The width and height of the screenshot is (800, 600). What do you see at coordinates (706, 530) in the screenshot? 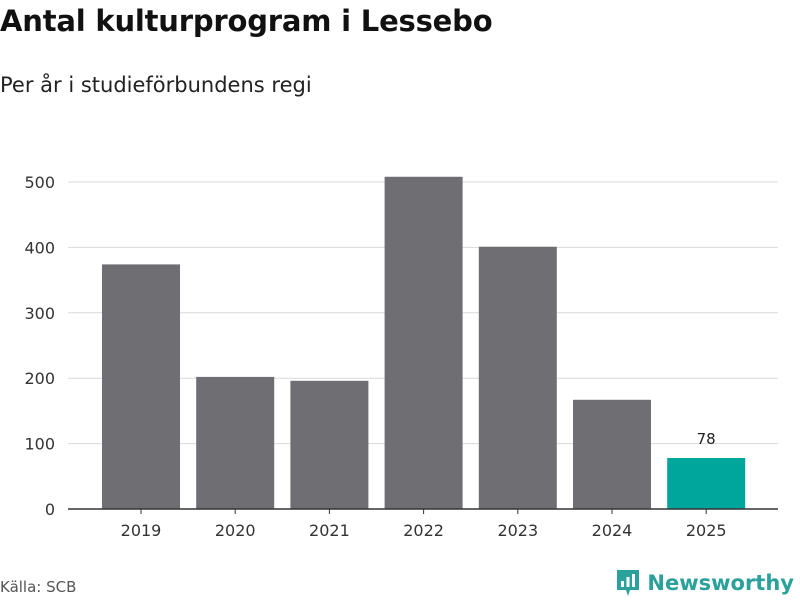
I see `x-tick-label: 2025` at bounding box center [706, 530].